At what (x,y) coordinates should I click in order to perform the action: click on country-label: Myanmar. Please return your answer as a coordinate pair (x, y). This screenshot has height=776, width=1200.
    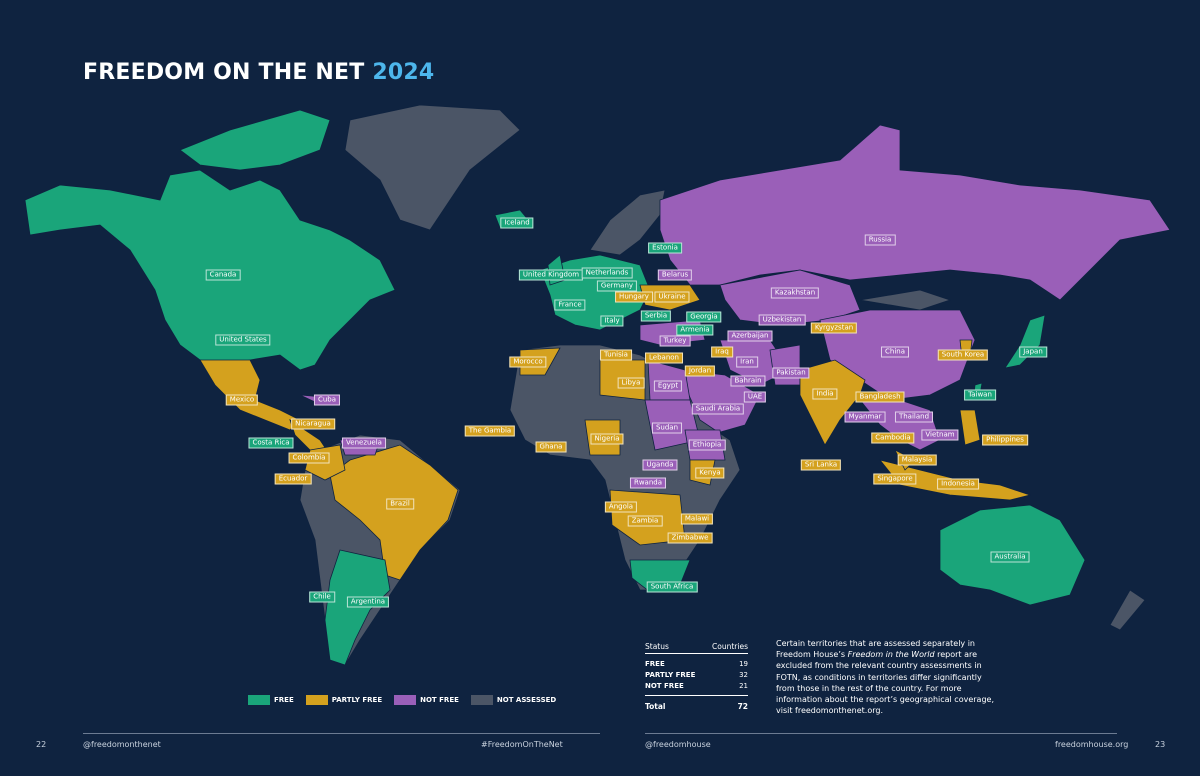
    Looking at the image, I should click on (865, 417).